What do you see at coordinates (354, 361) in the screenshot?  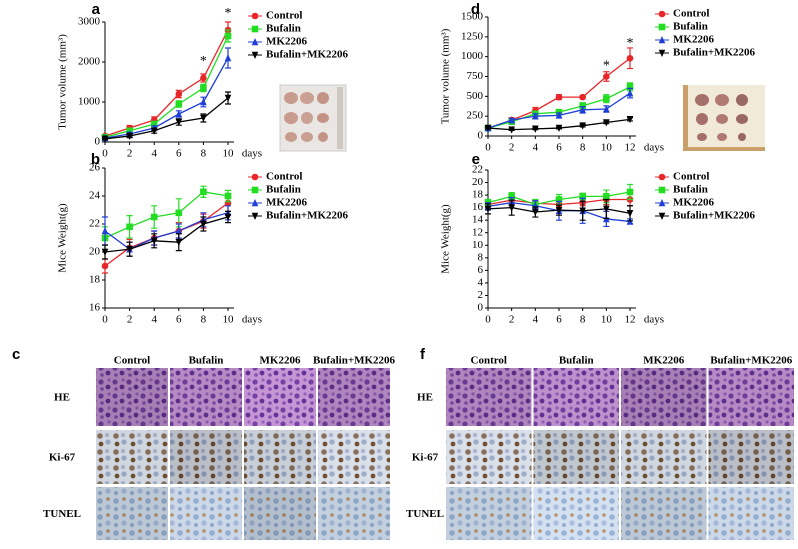 I see `column-label: Bufalin+MK2206` at bounding box center [354, 361].